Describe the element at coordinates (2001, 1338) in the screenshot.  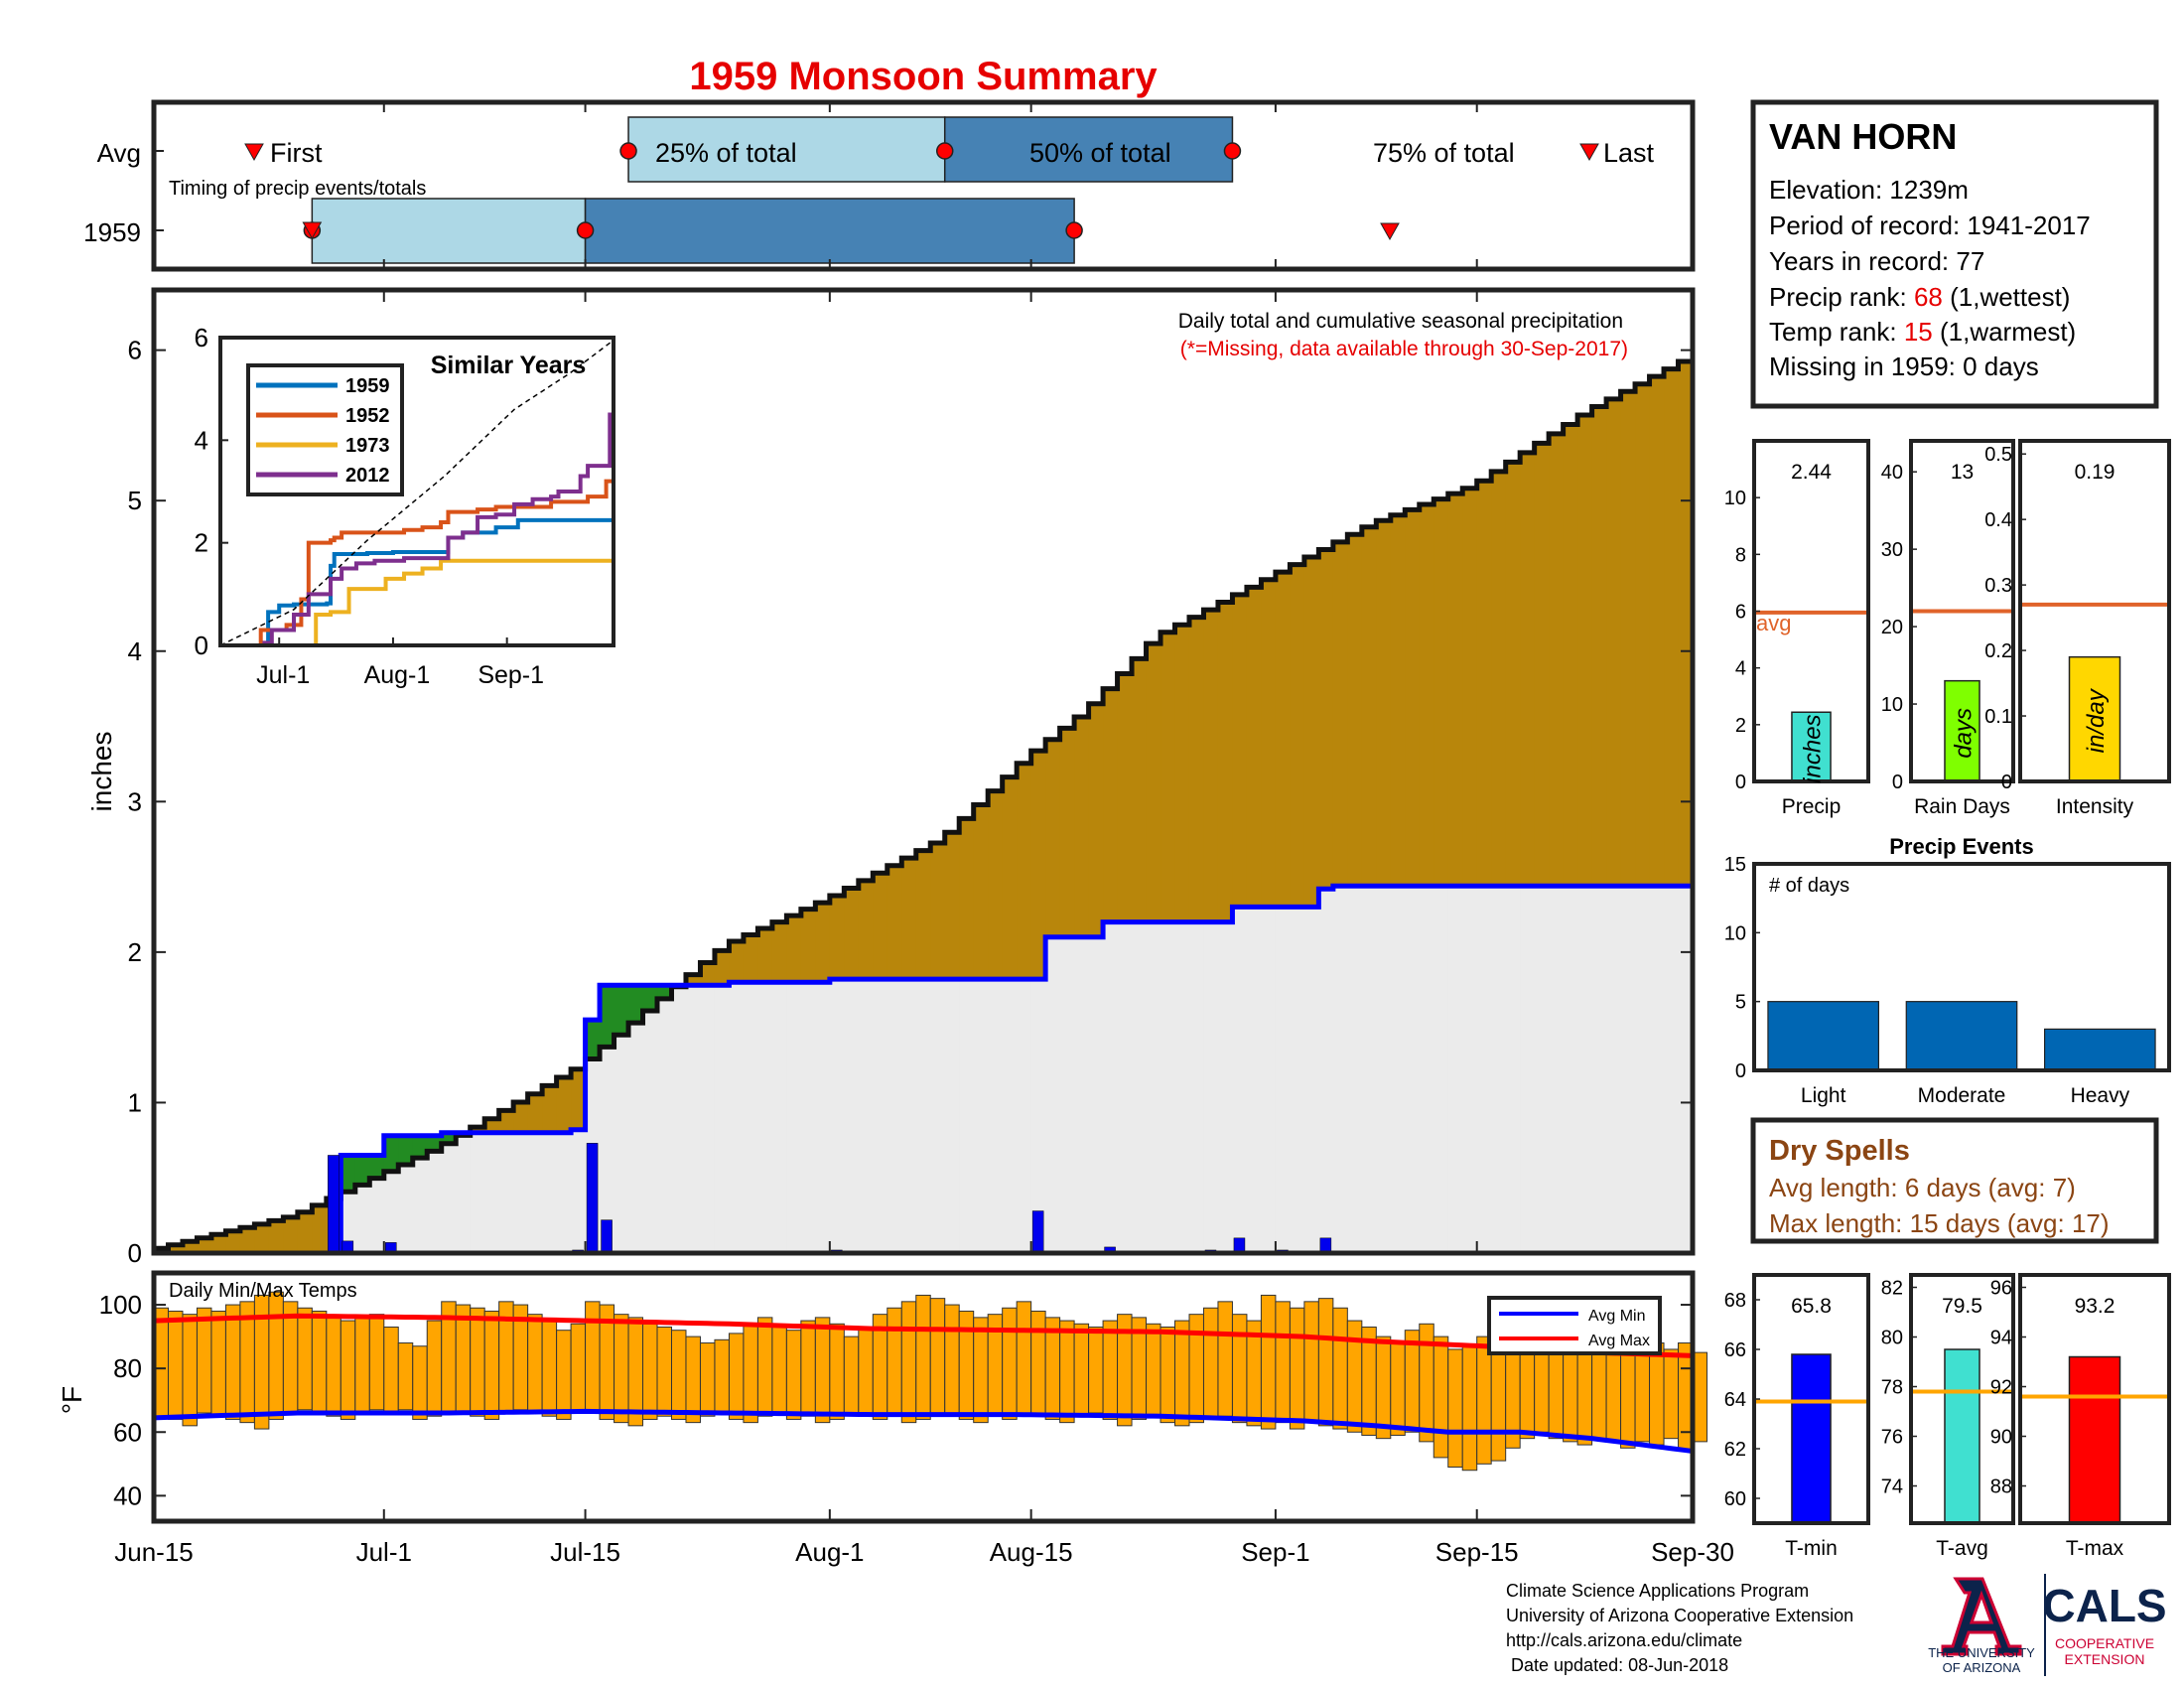
I see `panel-ytick-label: 94` at that location.